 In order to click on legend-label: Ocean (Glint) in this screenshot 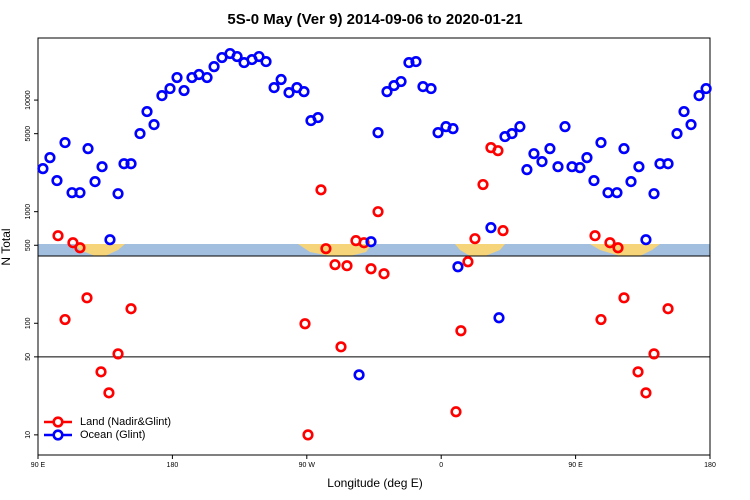, I will do `click(112, 435)`.